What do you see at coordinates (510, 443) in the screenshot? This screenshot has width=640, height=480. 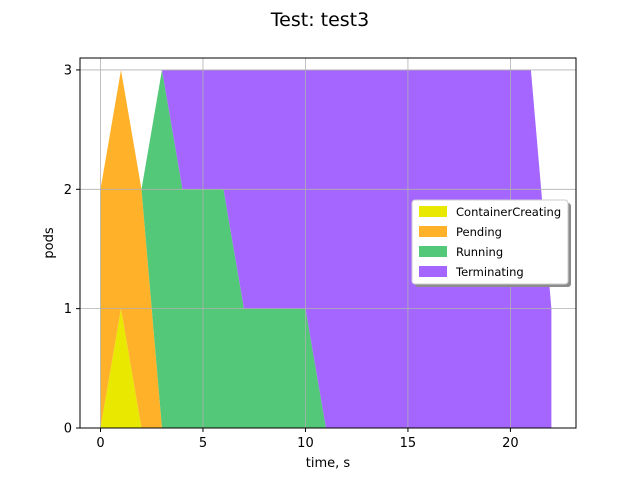 I see `x-tick-label: 20` at bounding box center [510, 443].